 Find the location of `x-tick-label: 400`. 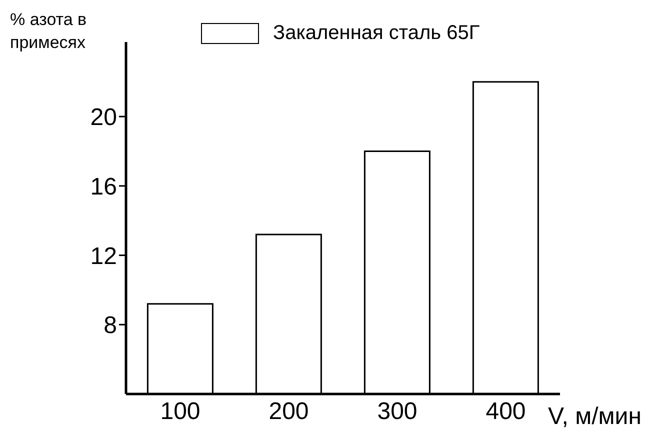

x-tick-label: 400 is located at coordinates (506, 412).